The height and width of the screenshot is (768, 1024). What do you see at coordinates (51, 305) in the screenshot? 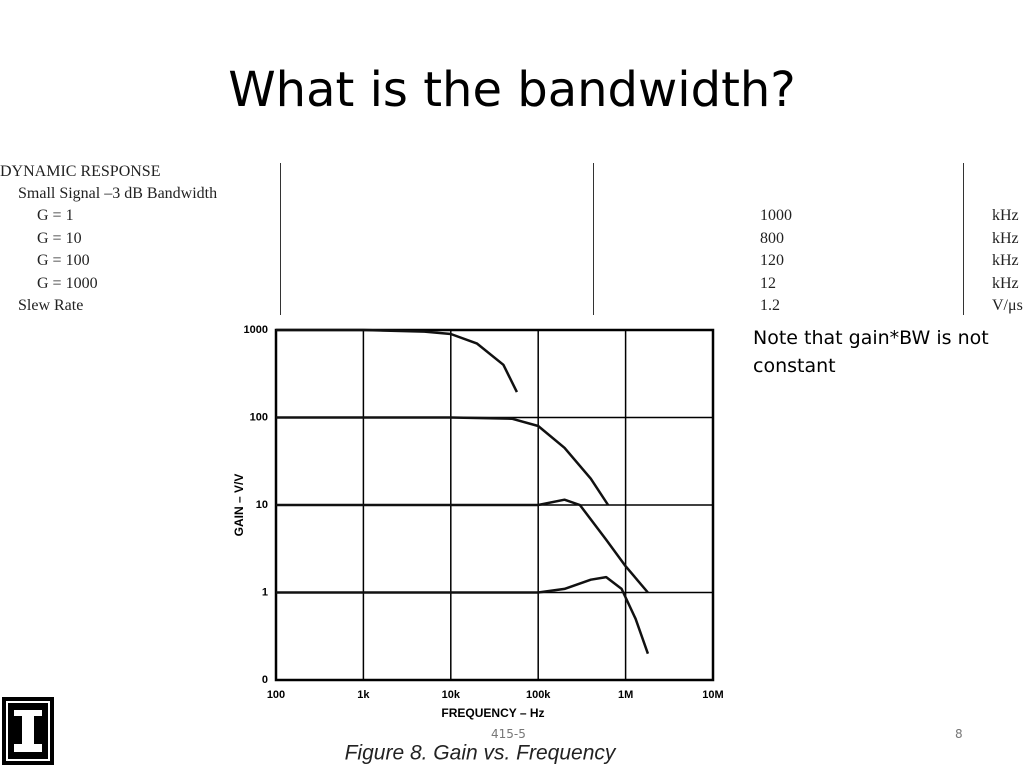
I see `row-label: Slew Rate` at bounding box center [51, 305].